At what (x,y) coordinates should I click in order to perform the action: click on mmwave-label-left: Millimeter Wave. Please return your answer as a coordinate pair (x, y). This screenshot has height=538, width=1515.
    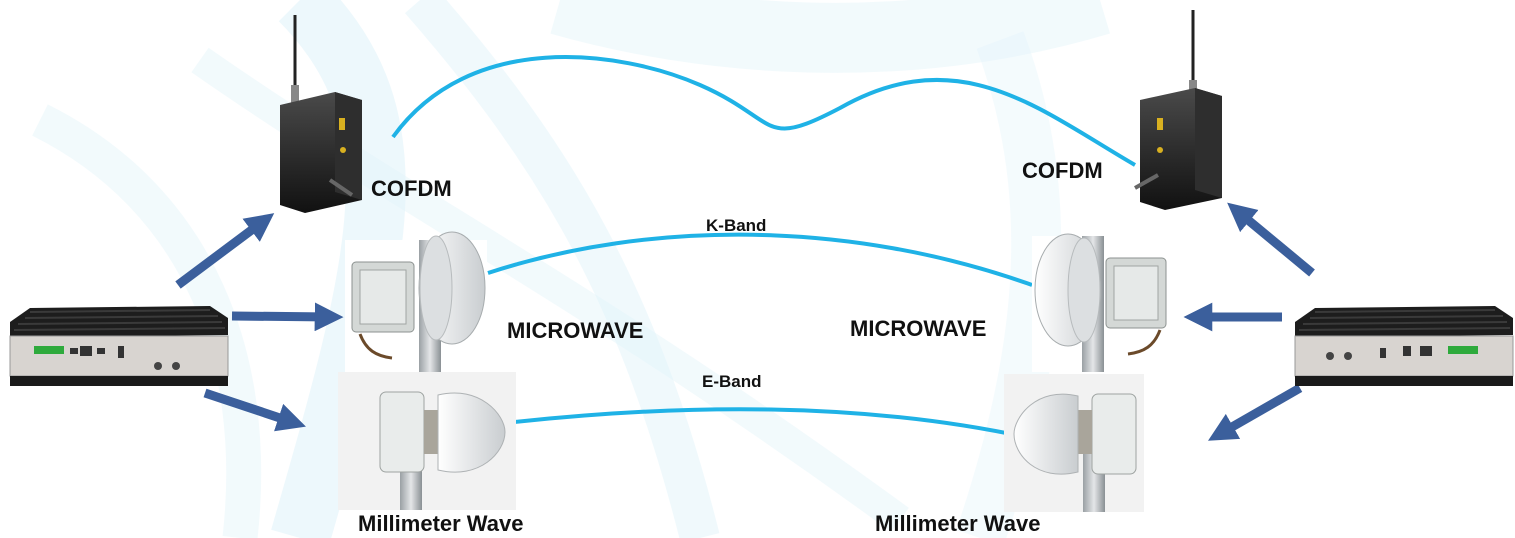
    Looking at the image, I should click on (441, 523).